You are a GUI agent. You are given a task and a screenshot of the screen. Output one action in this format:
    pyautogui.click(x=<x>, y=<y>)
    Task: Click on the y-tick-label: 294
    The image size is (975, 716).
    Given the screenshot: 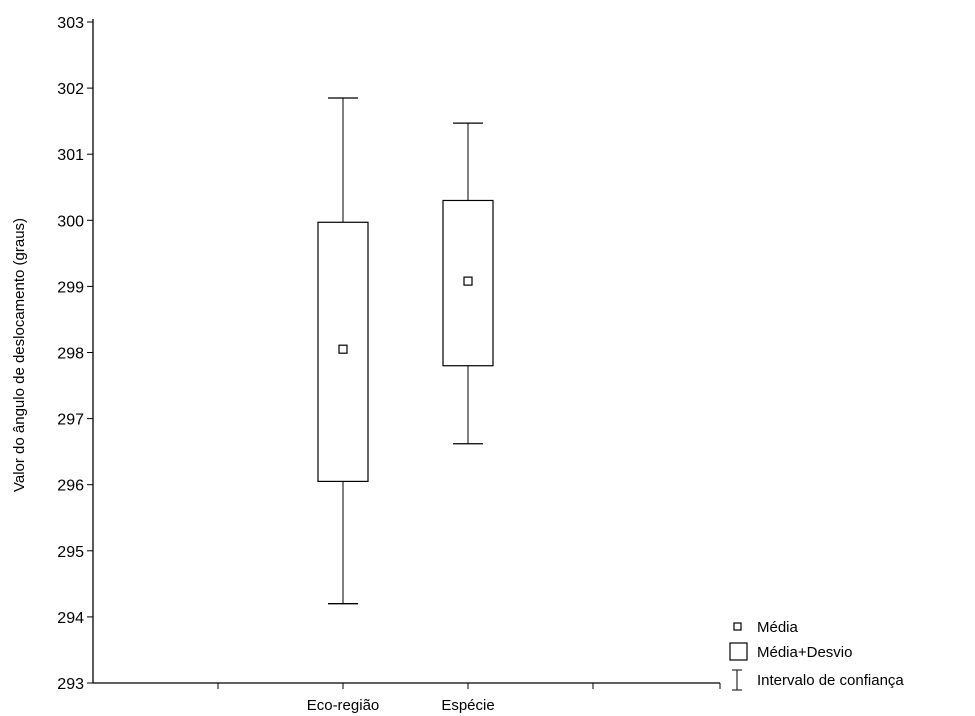 What is the action you would take?
    pyautogui.click(x=70, y=618)
    